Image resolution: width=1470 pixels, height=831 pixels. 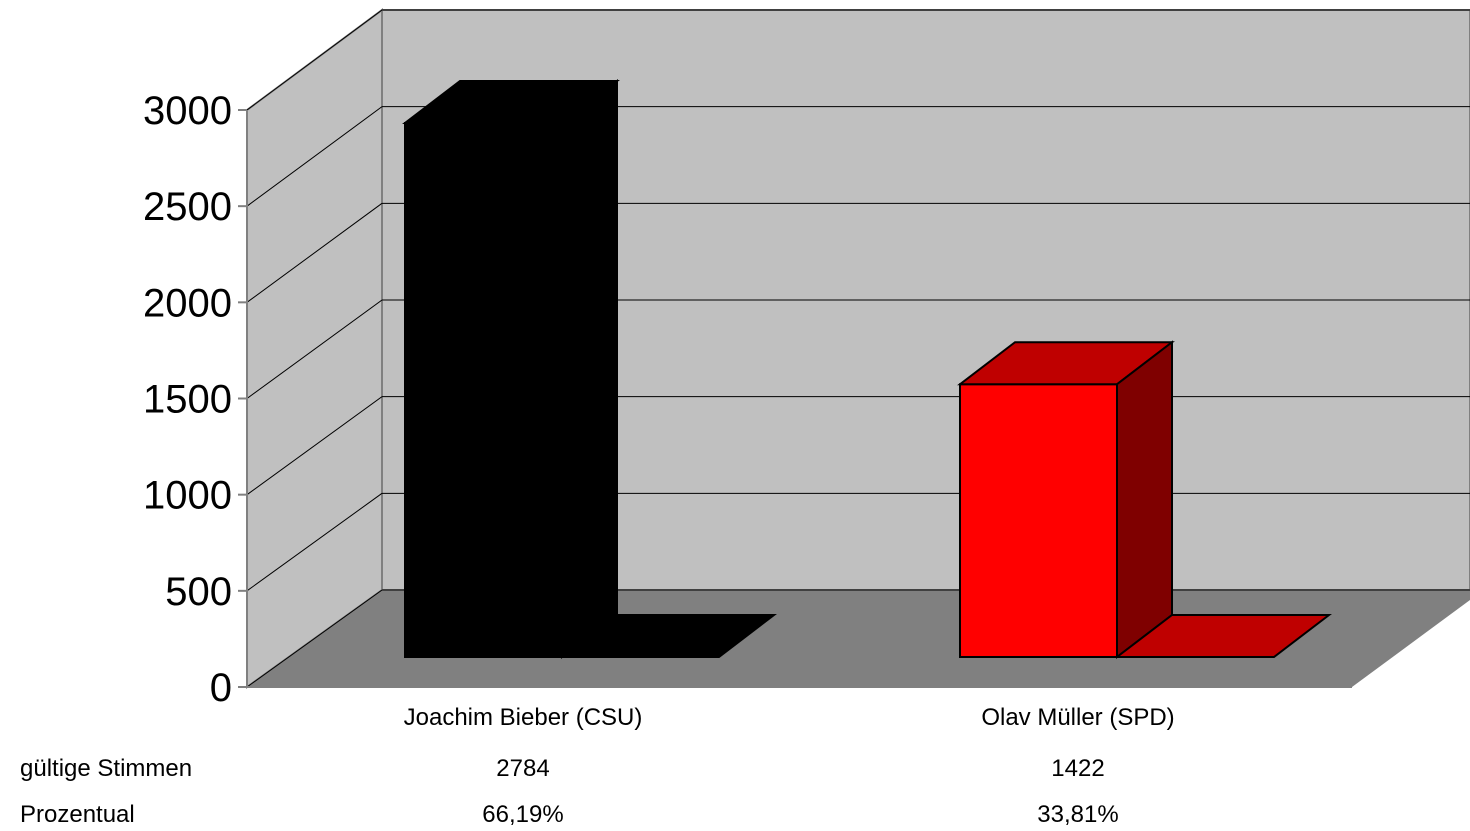 I want to click on y-tick-label: 2000, so click(x=187, y=303).